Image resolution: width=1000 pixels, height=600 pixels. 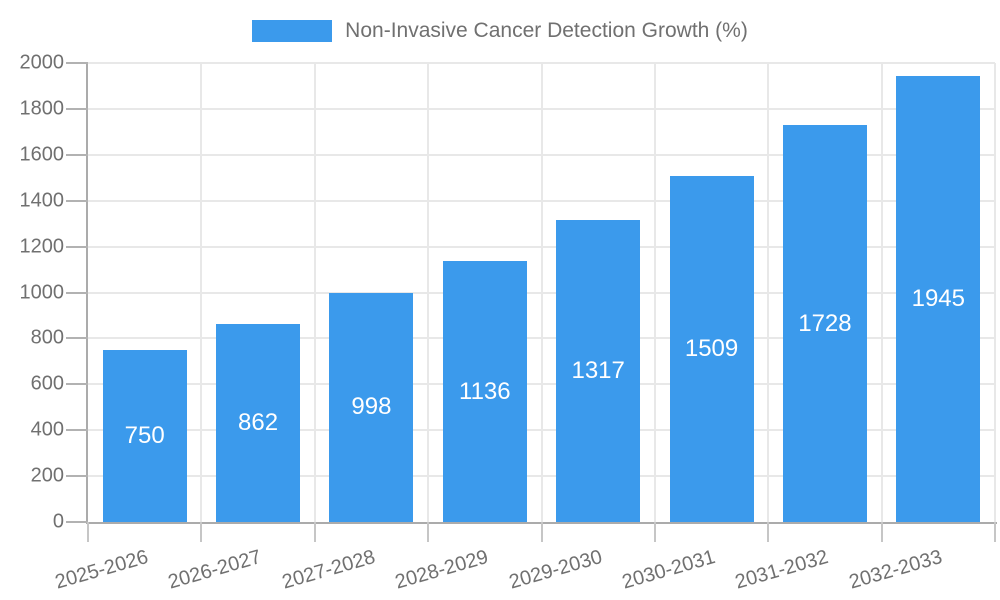 I want to click on y-axis-tick-label: 1800, so click(x=42, y=108).